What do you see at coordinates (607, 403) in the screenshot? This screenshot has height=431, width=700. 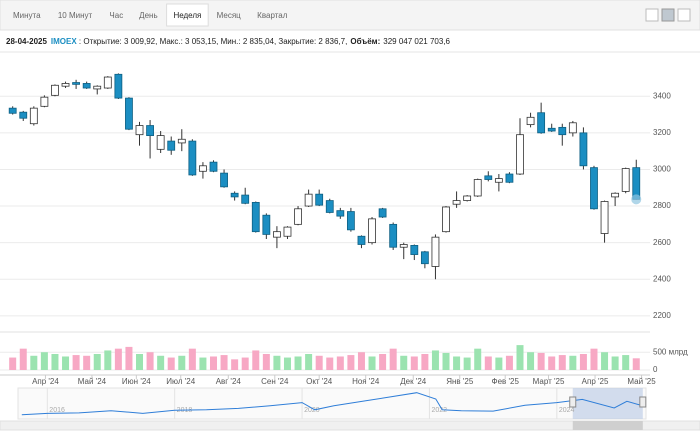 I see `navigator-range` at bounding box center [607, 403].